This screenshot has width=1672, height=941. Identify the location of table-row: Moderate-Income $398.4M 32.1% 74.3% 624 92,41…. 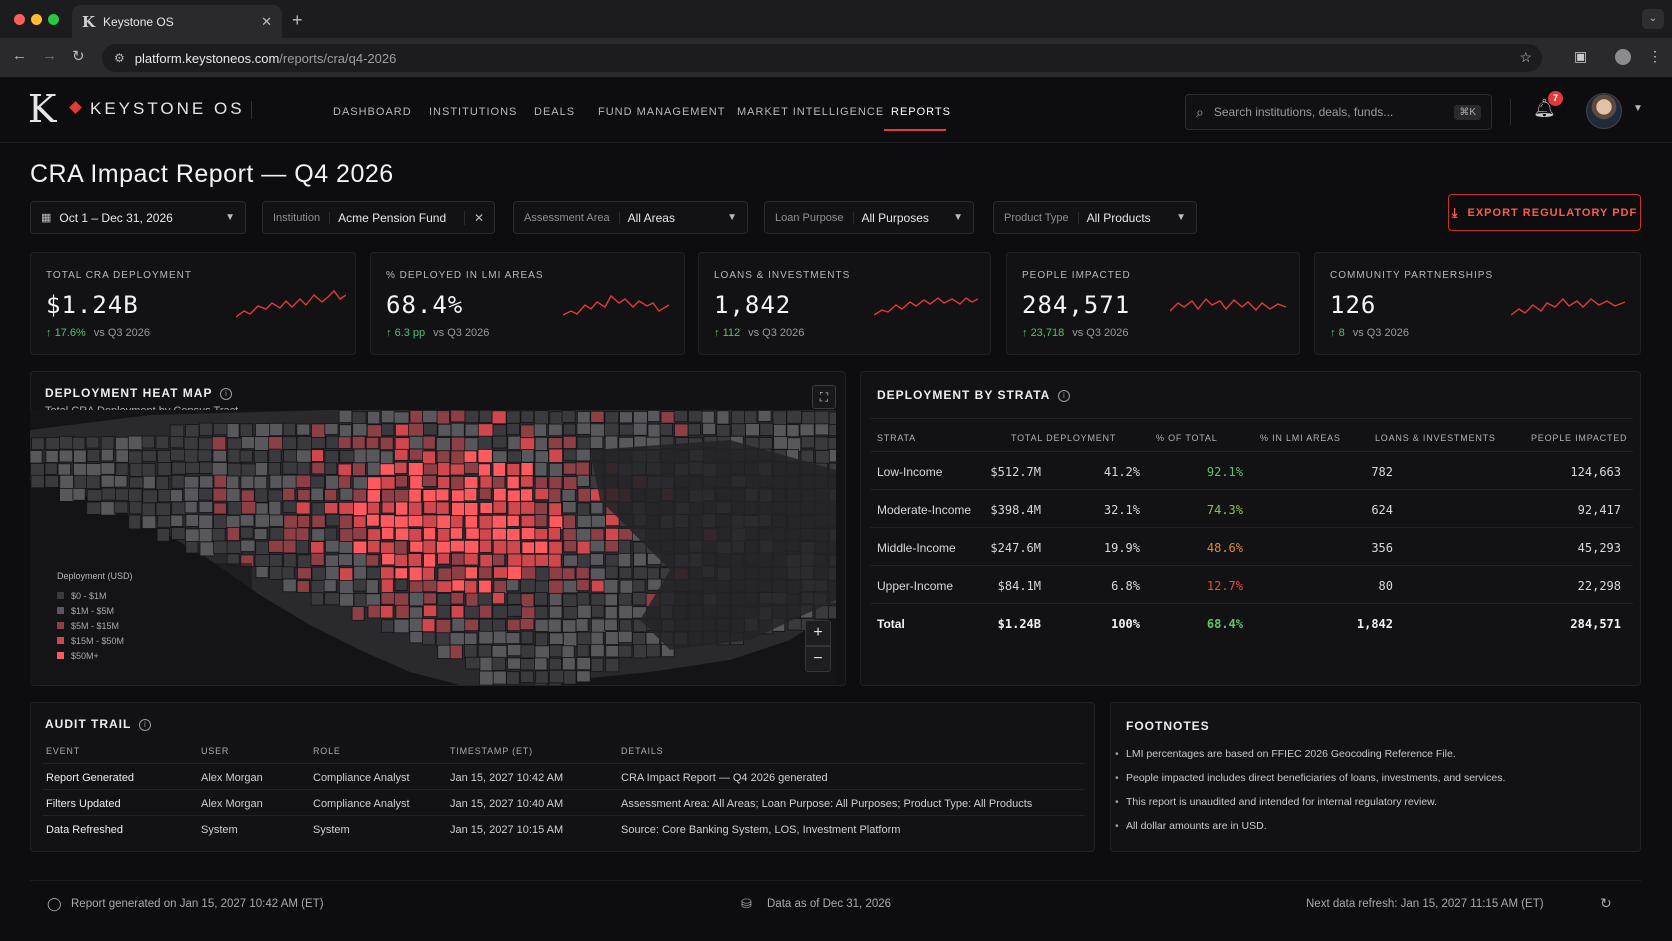
(1251, 508).